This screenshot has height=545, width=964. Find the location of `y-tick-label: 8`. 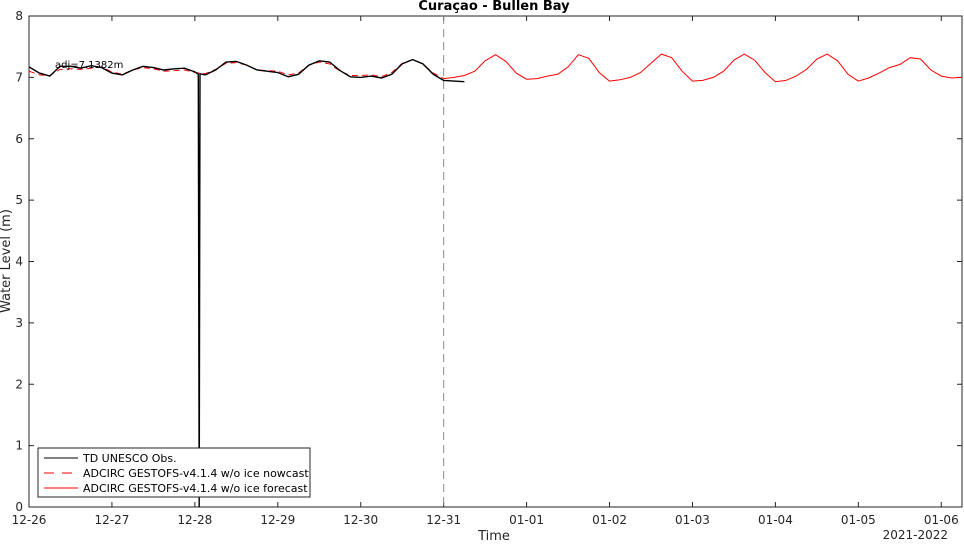

y-tick-label: 8 is located at coordinates (19, 16).